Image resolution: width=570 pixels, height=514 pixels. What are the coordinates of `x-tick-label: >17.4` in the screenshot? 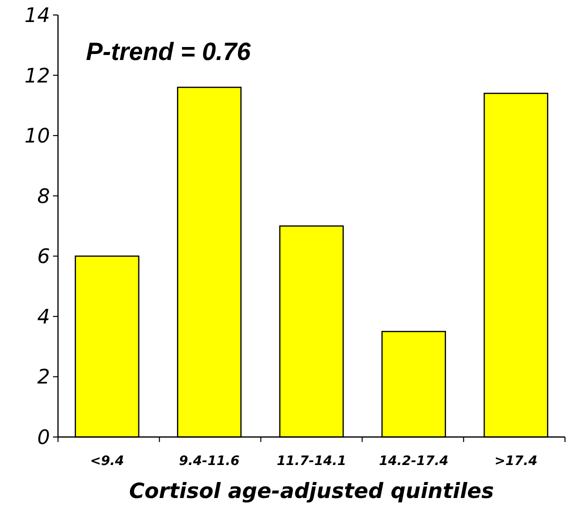 It's located at (516, 461).